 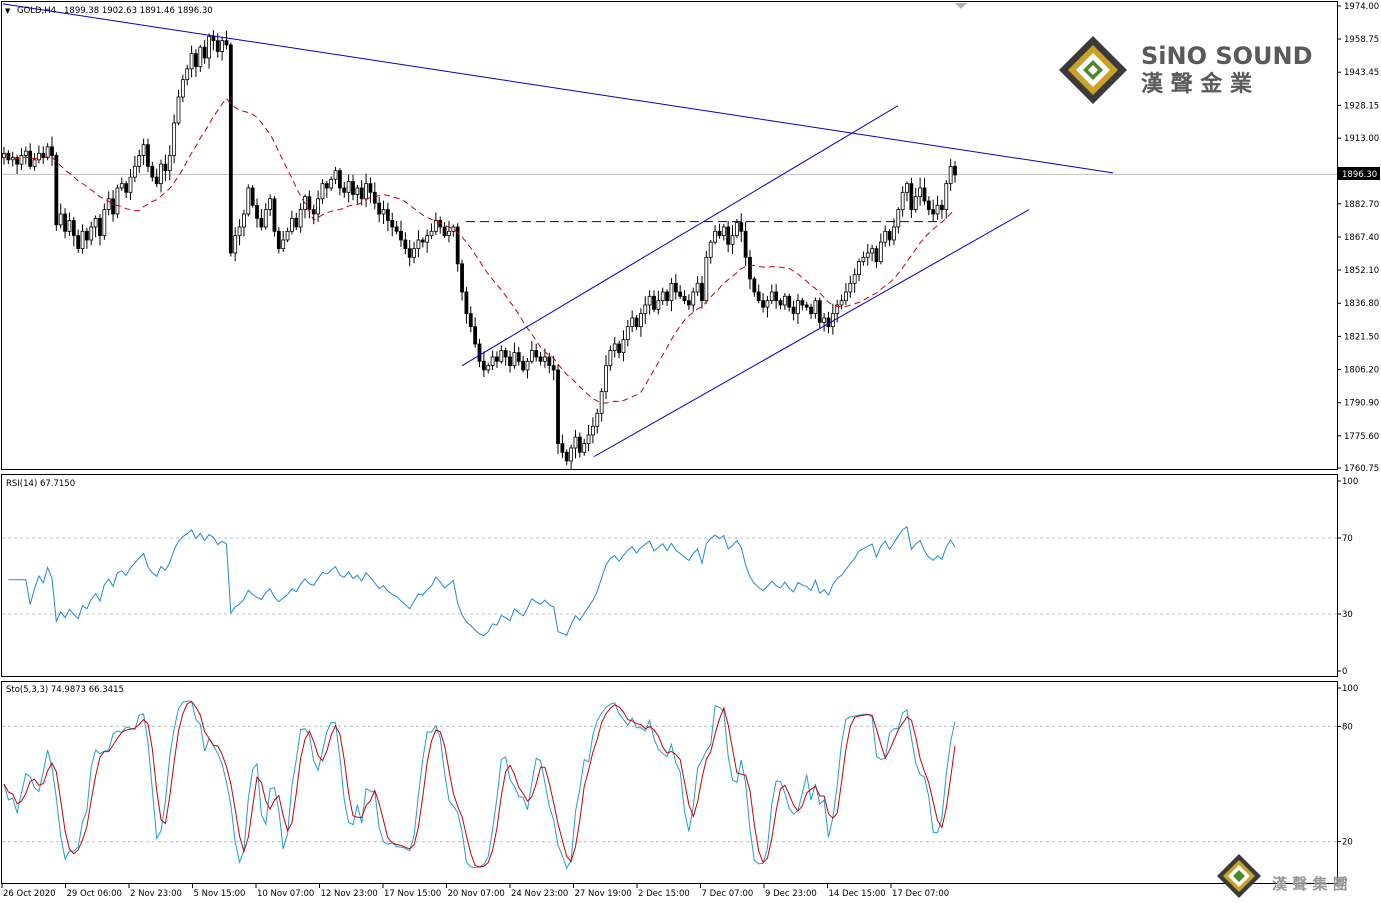 What do you see at coordinates (961, 6) in the screenshot?
I see `chart-shift-marker-icon` at bounding box center [961, 6].